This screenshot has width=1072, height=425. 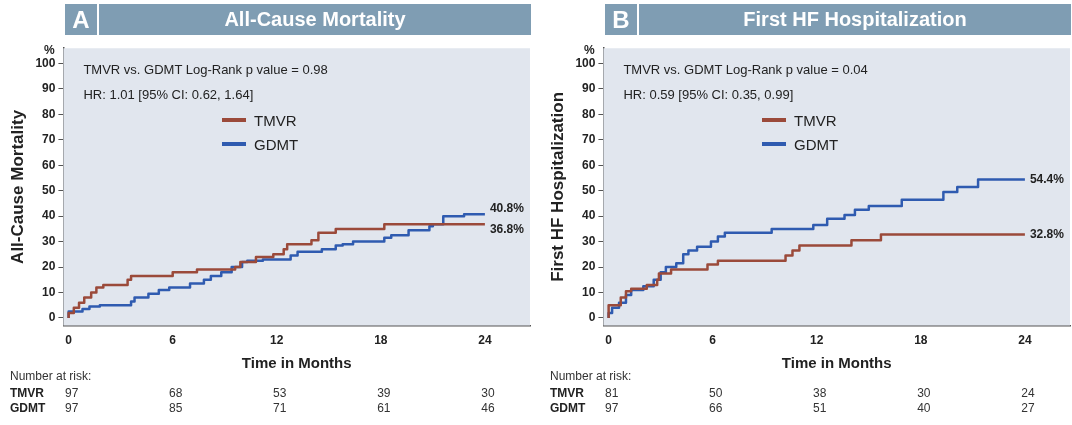 What do you see at coordinates (315, 19) in the screenshot?
I see `chart-title: All-Cause Mortality` at bounding box center [315, 19].